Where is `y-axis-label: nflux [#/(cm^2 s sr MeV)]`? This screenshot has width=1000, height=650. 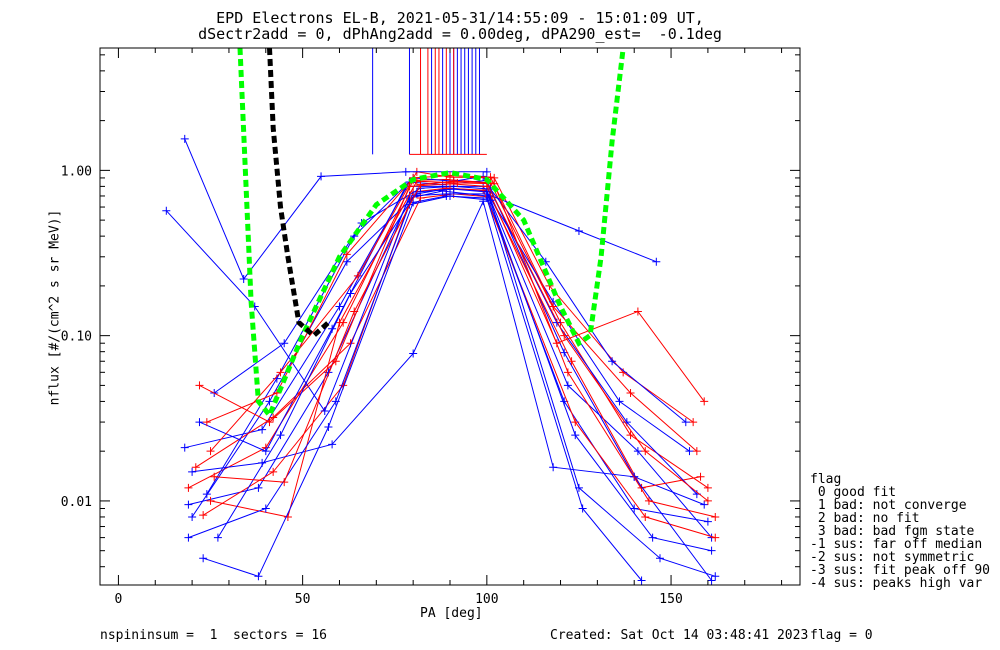 y-axis-label: nflux [#/(cm^2 s sr MeV)] is located at coordinates (55, 307).